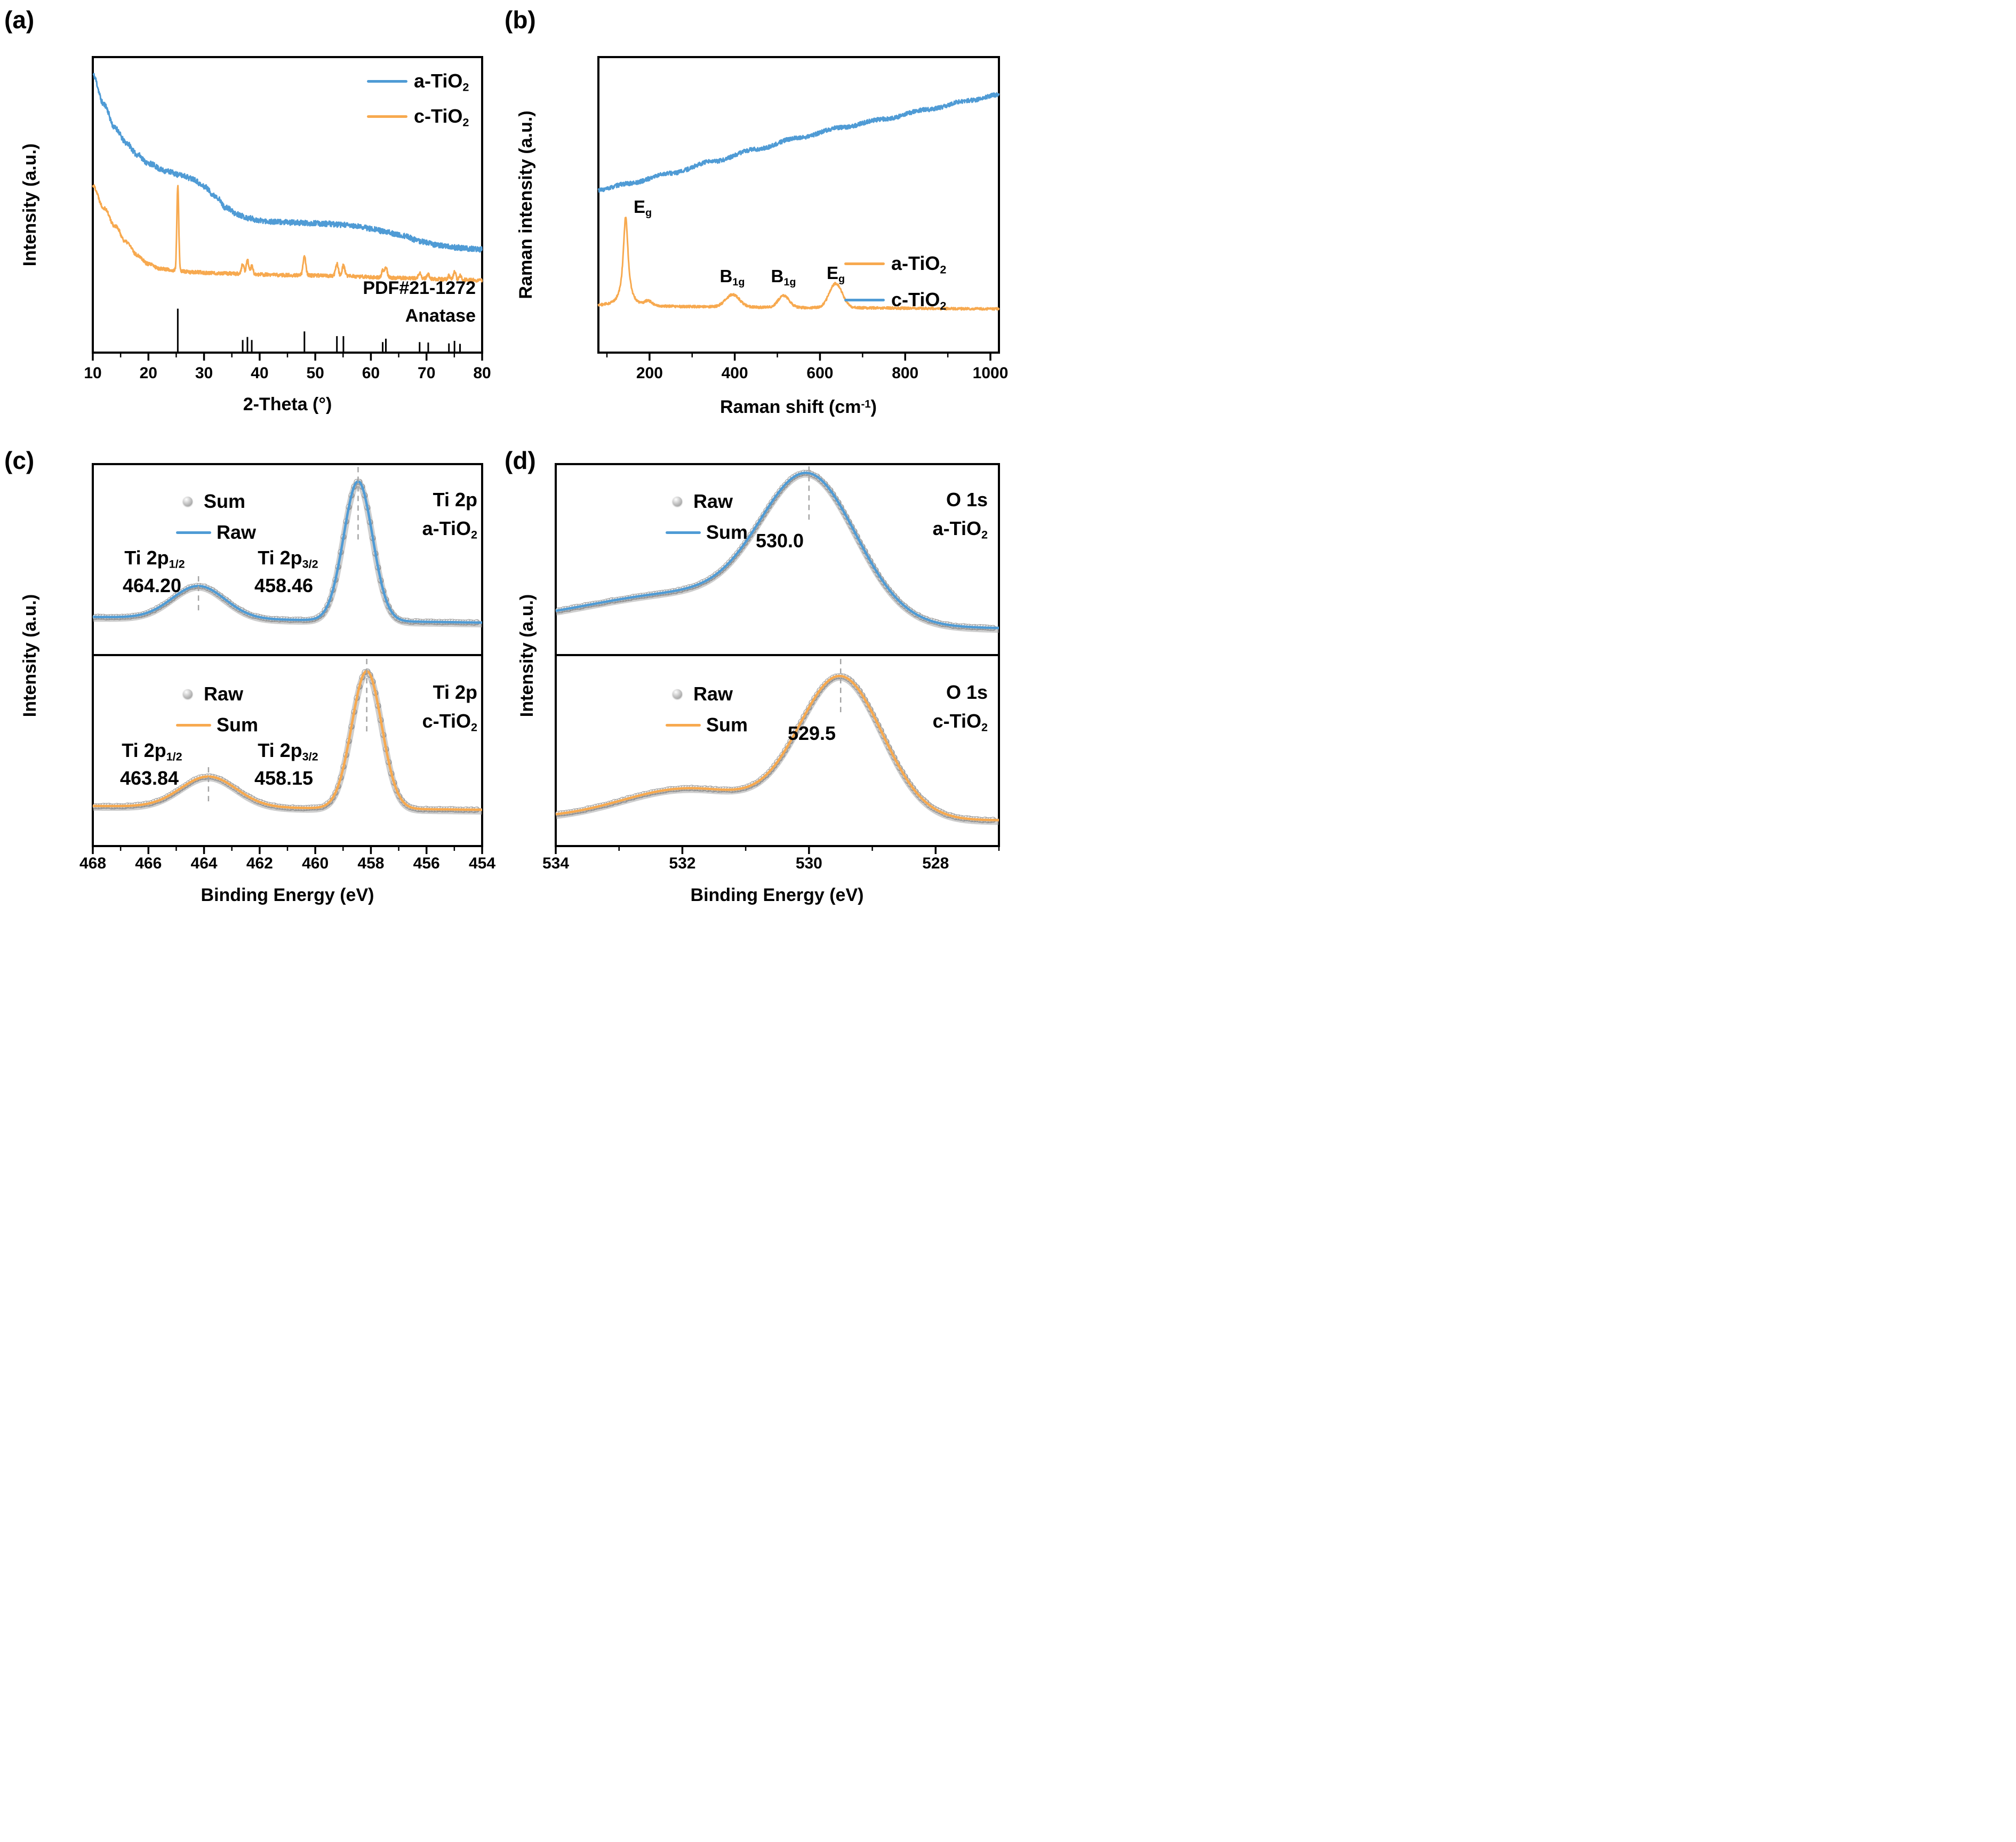  Describe the element at coordinates (30, 205) in the screenshot. I see `panel-a-y-axis-title: Intensity (a.u.)` at that location.